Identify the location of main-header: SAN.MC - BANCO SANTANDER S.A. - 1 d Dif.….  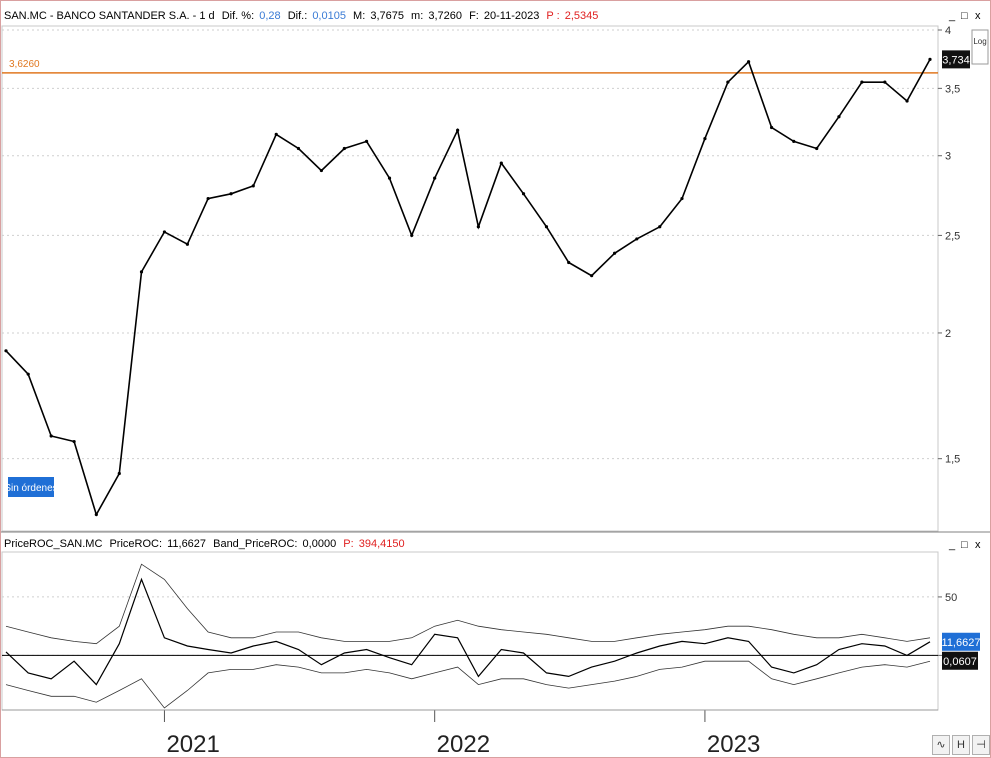
(301, 16).